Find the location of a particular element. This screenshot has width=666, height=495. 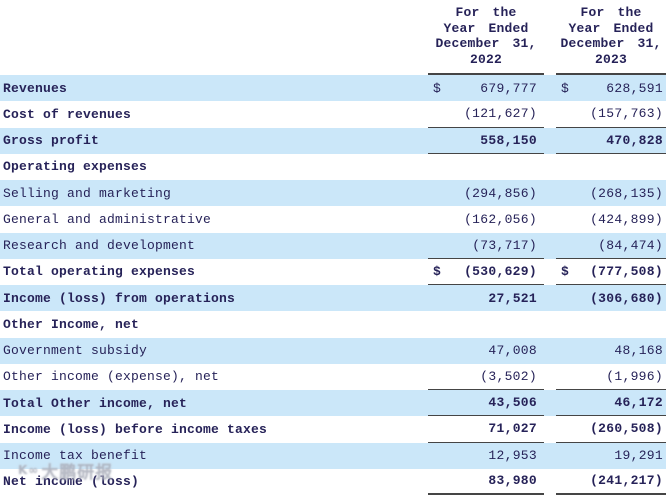

cell-2023: 470,828 is located at coordinates (611, 141).